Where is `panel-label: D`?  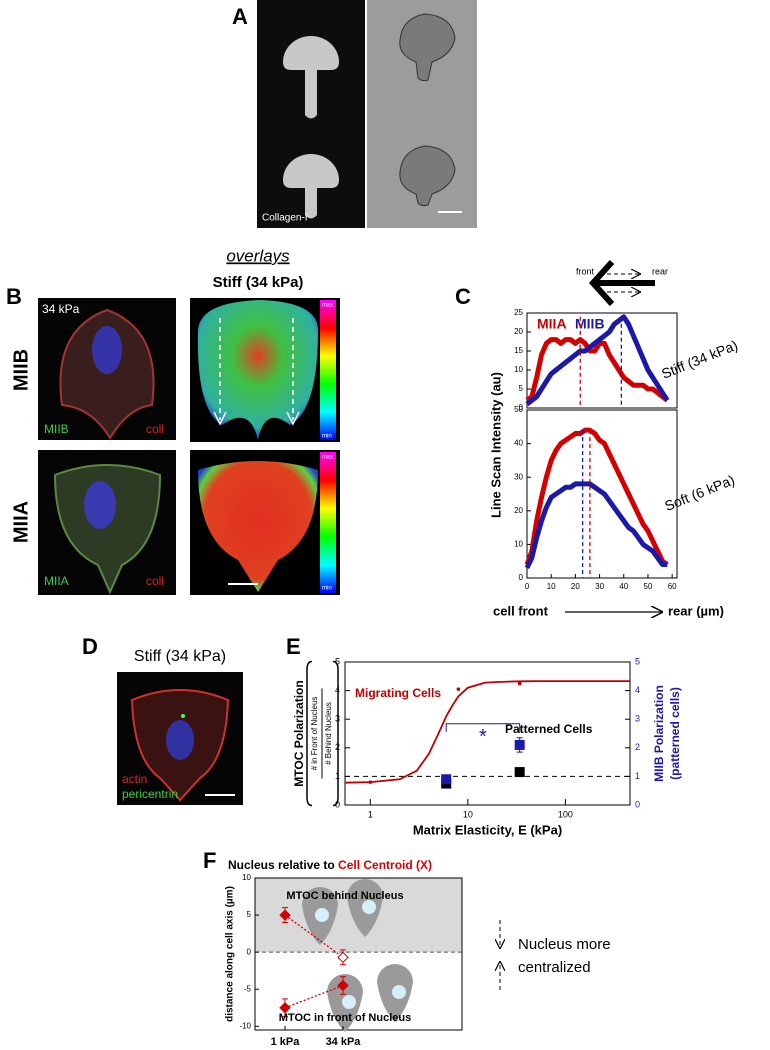 panel-label: D is located at coordinates (90, 646).